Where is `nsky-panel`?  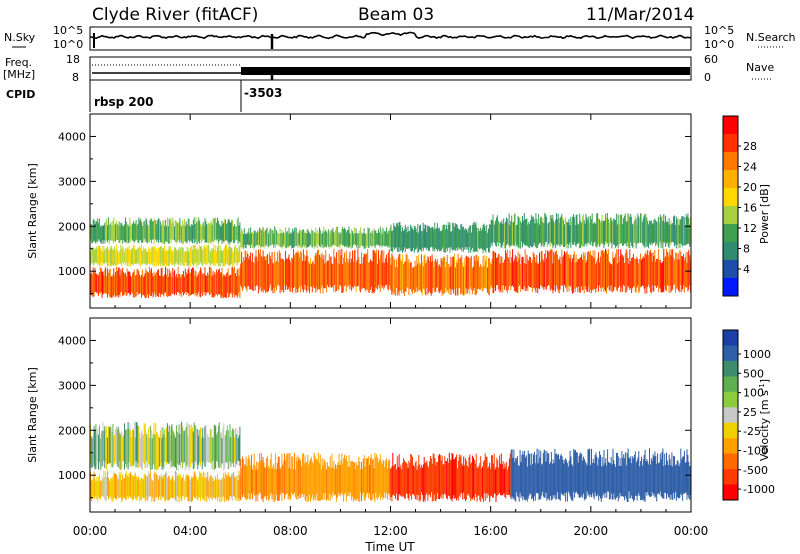
nsky-panel is located at coordinates (390, 38).